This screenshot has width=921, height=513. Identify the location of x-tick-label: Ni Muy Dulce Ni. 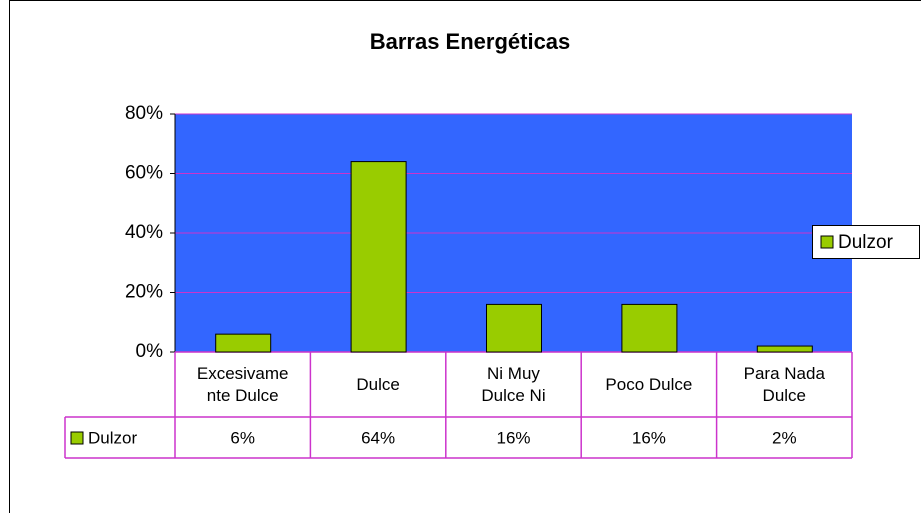
(513, 384).